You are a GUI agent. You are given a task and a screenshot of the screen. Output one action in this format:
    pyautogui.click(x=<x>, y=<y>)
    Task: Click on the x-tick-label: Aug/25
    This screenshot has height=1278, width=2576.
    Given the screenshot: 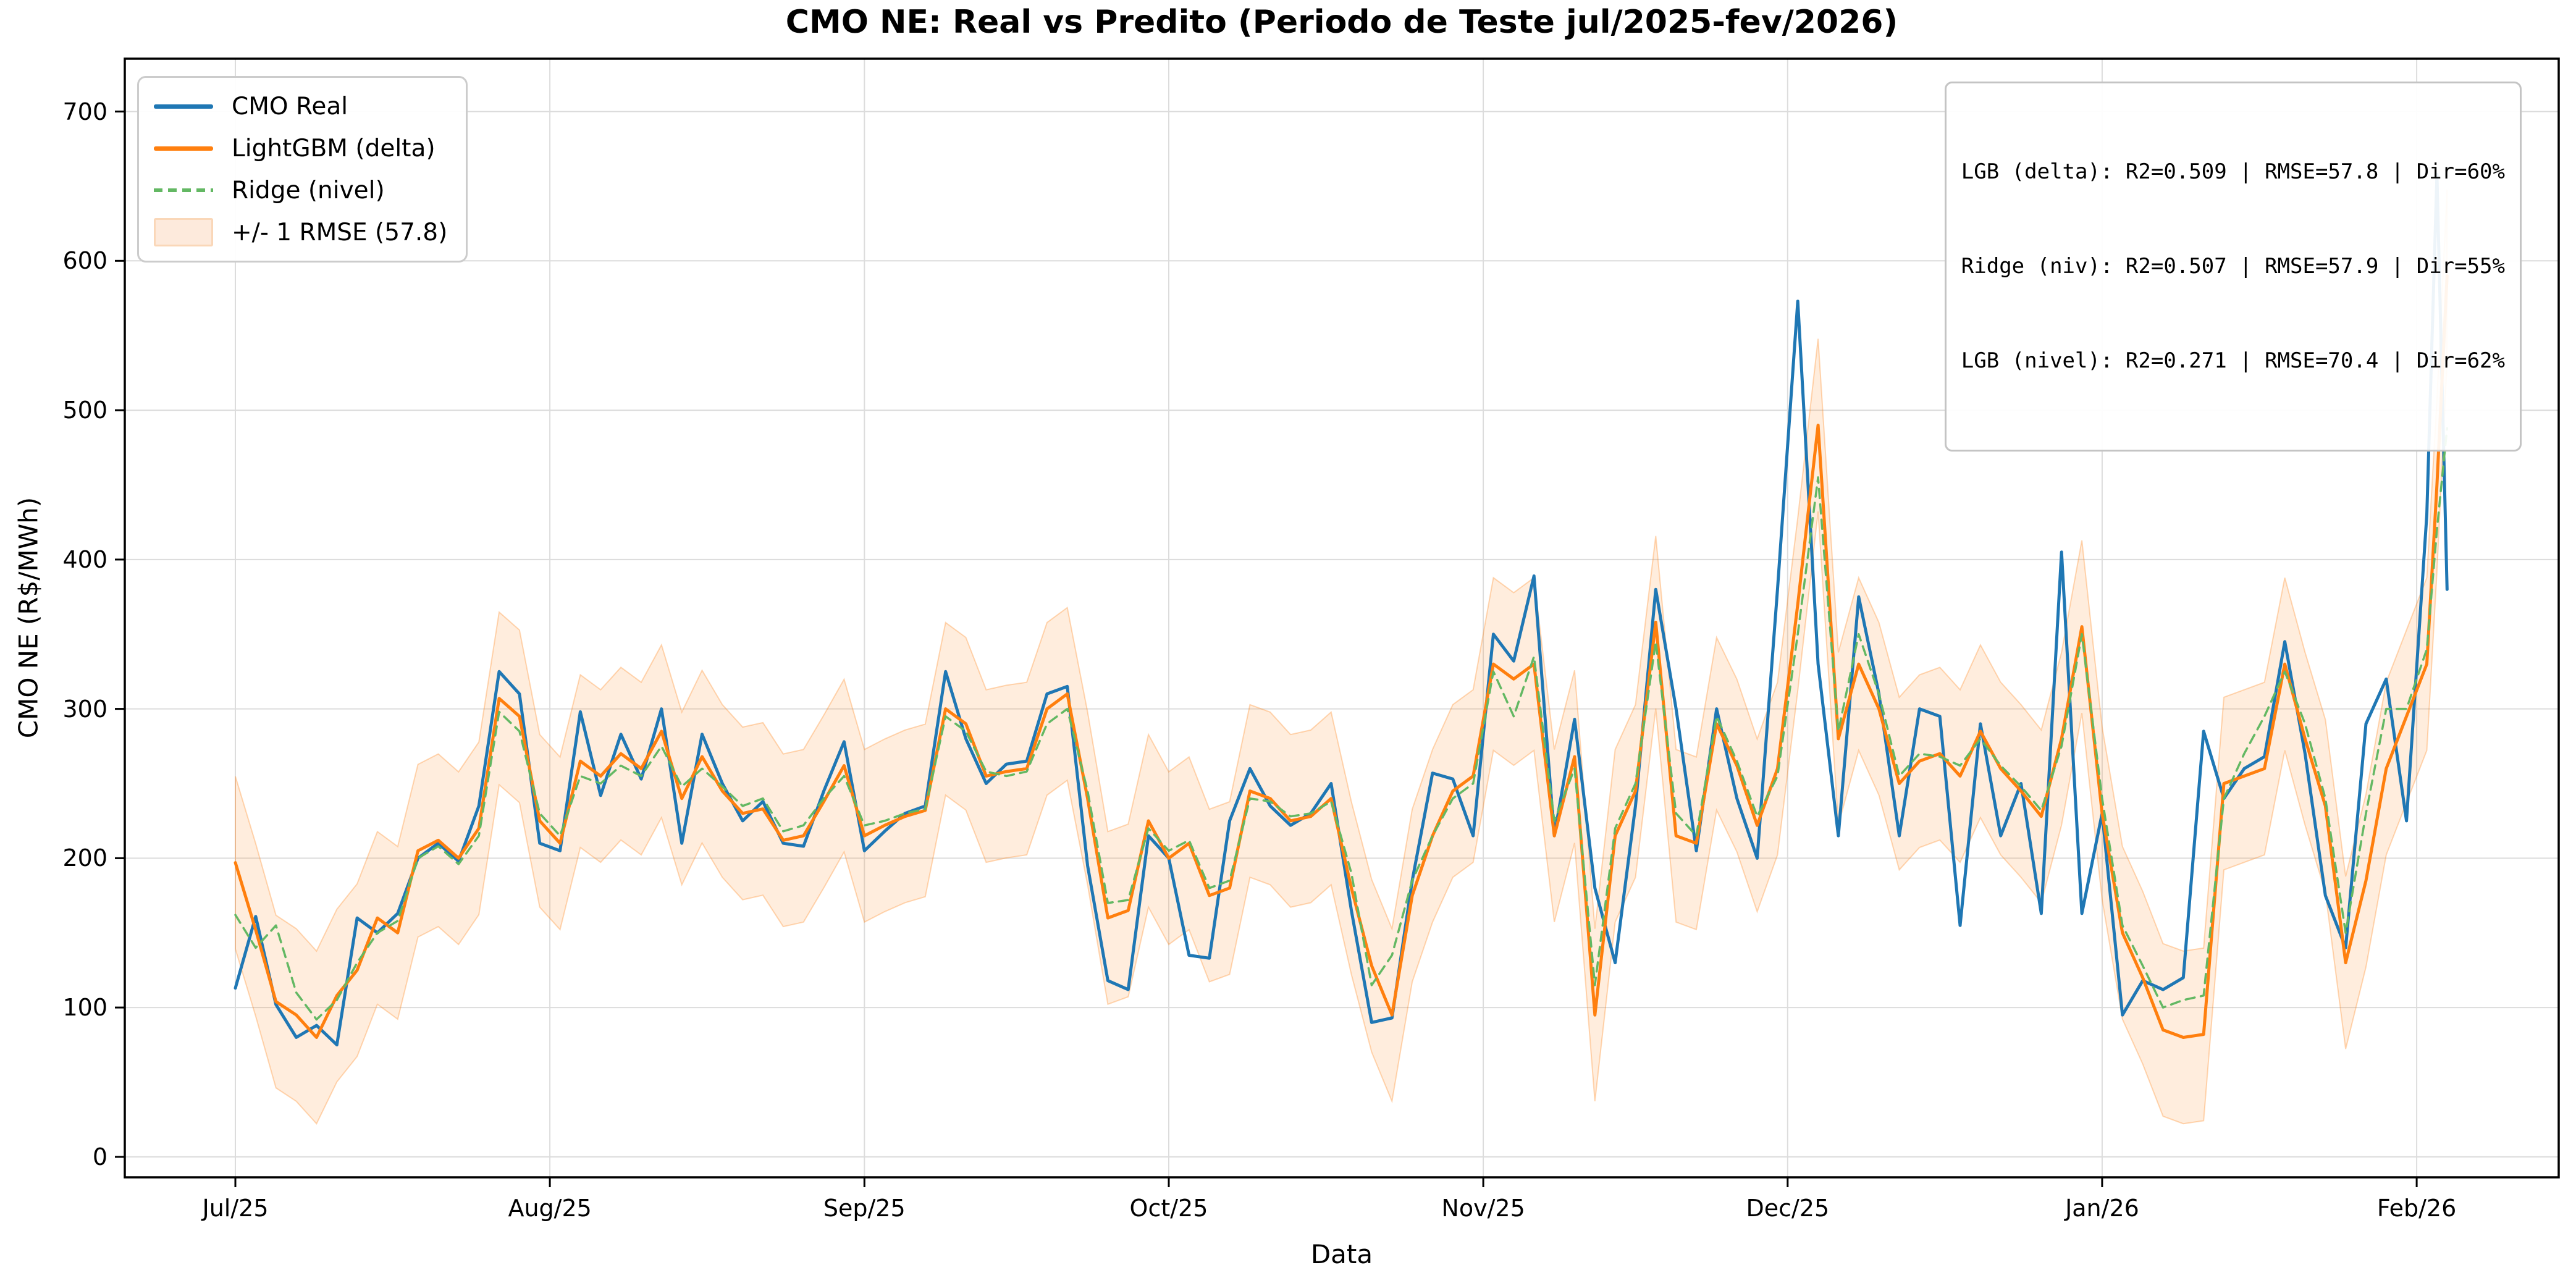 What is the action you would take?
    pyautogui.click(x=550, y=1208)
    